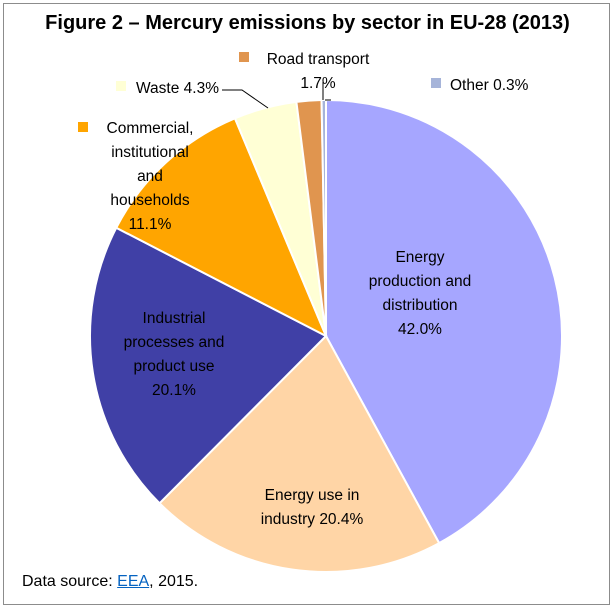 This screenshot has height=610, width=615. What do you see at coordinates (419, 257) in the screenshot?
I see `label-energy-production-line-1: Energy` at bounding box center [419, 257].